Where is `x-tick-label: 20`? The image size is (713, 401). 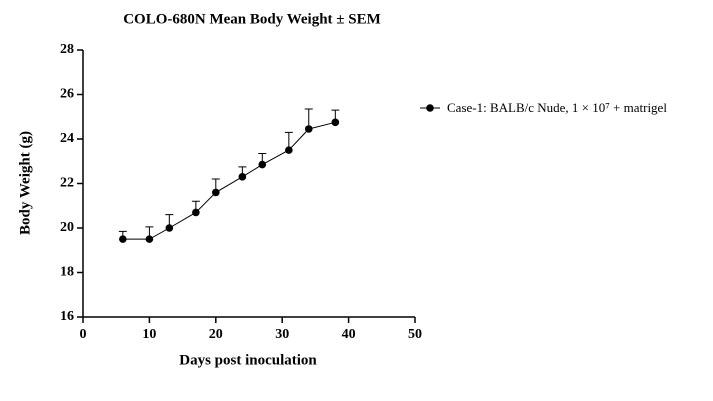
x-tick-label: 20 is located at coordinates (216, 334).